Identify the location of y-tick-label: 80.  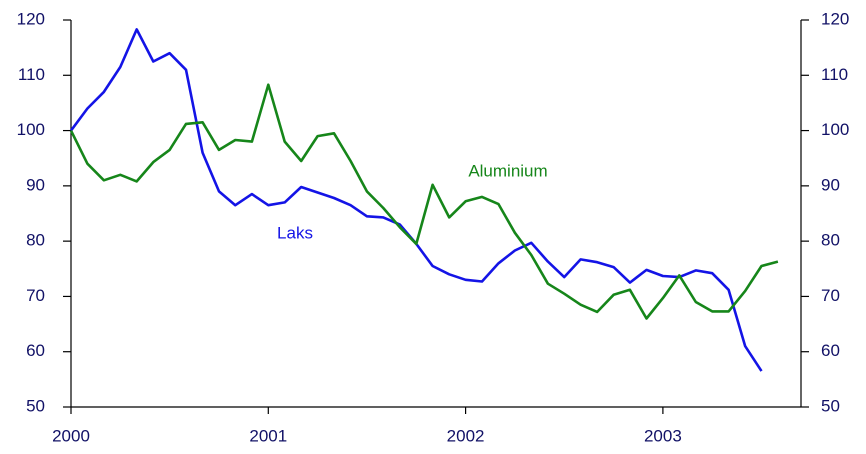
(35, 240).